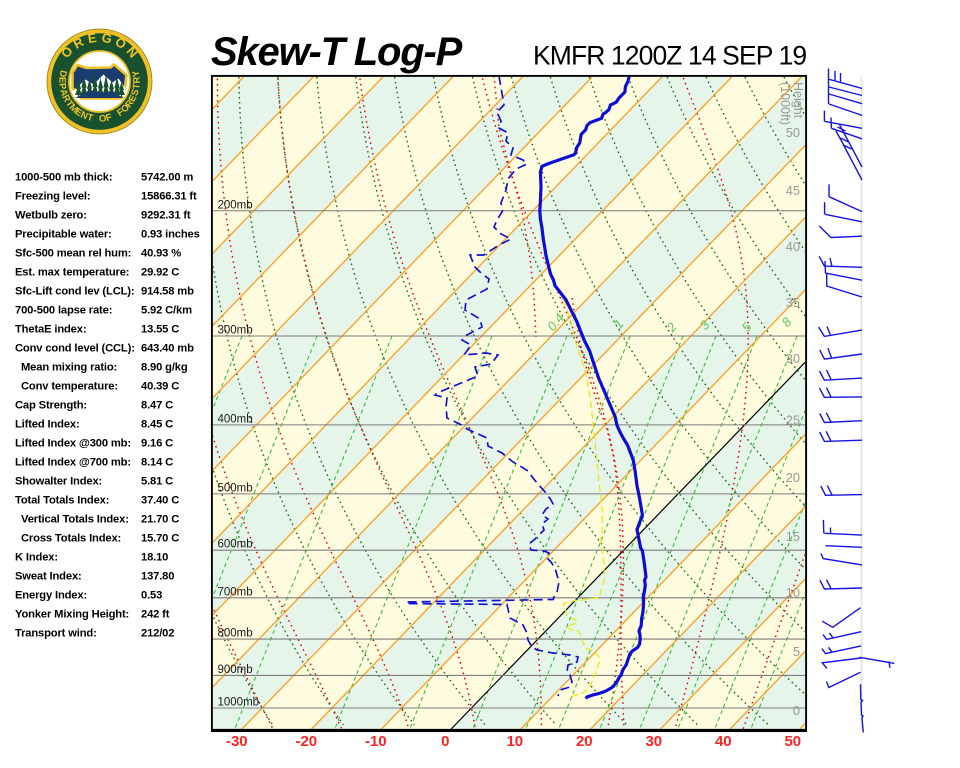 The image size is (960, 768). I want to click on svg-text: G, so click(107, 38).